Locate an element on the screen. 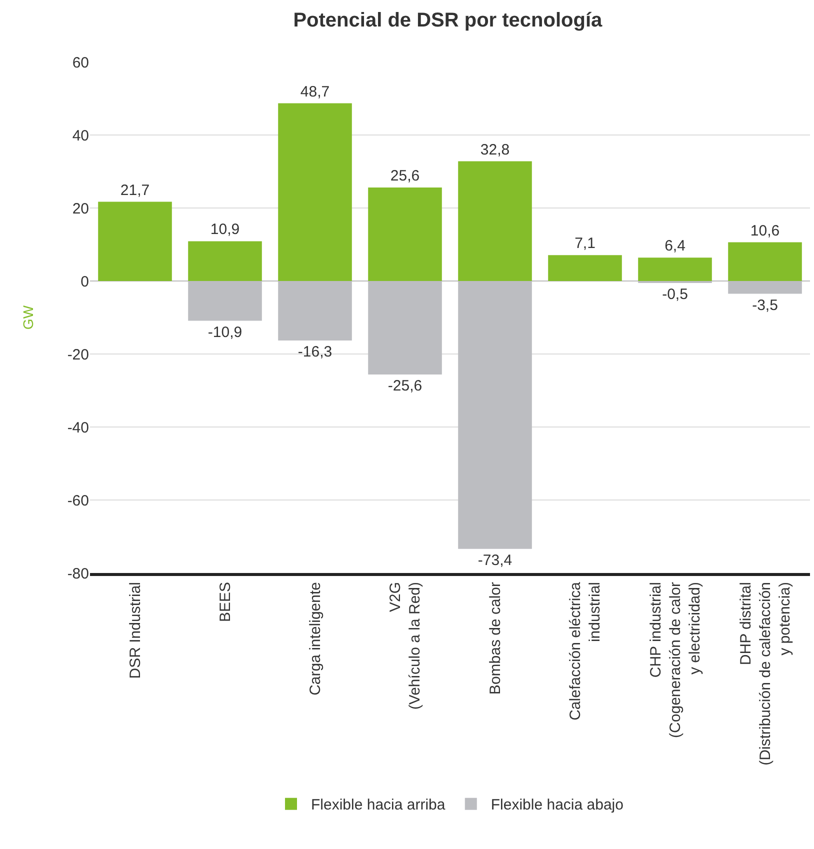 This screenshot has width=814, height=849. x-tick-label: Calefacción eléctrica industrial is located at coordinates (585, 650).